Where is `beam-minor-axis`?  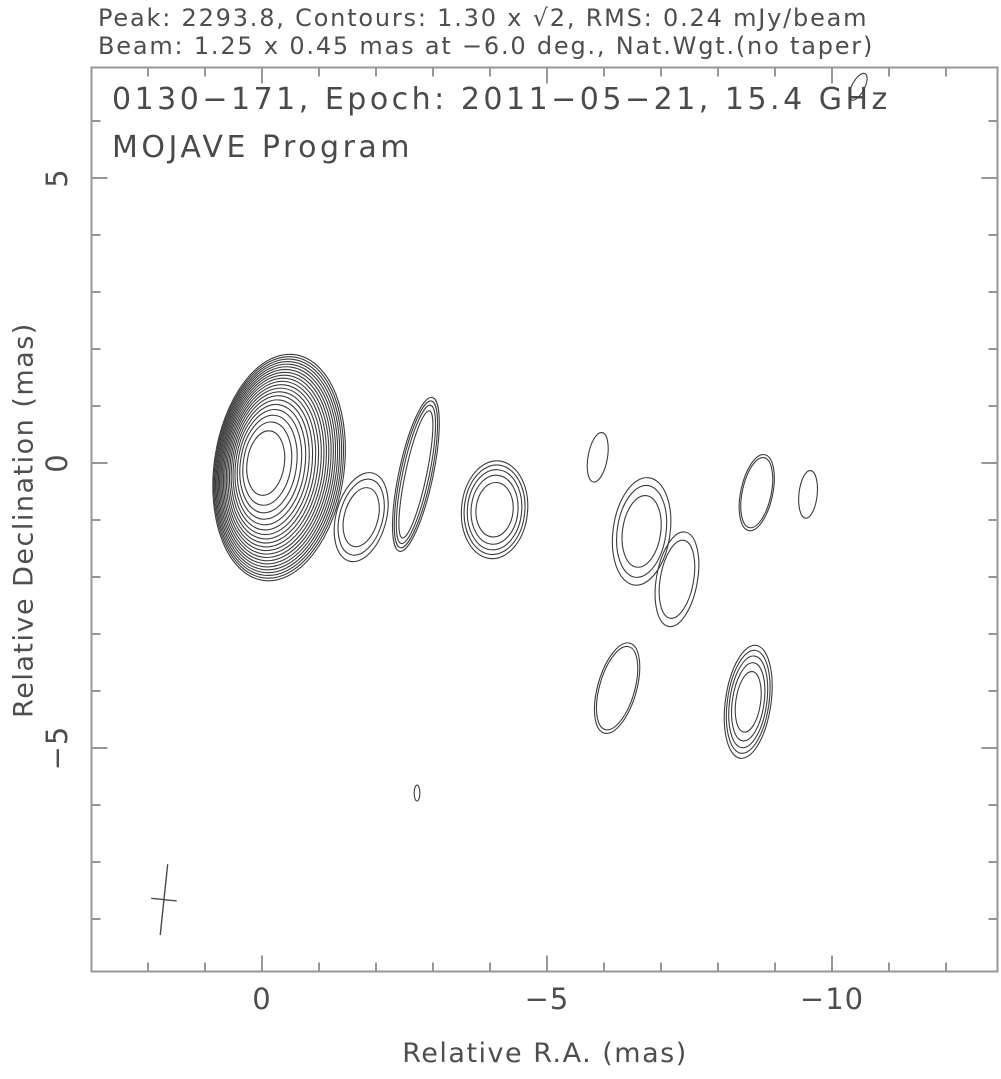
beam-minor-axis is located at coordinates (164, 899).